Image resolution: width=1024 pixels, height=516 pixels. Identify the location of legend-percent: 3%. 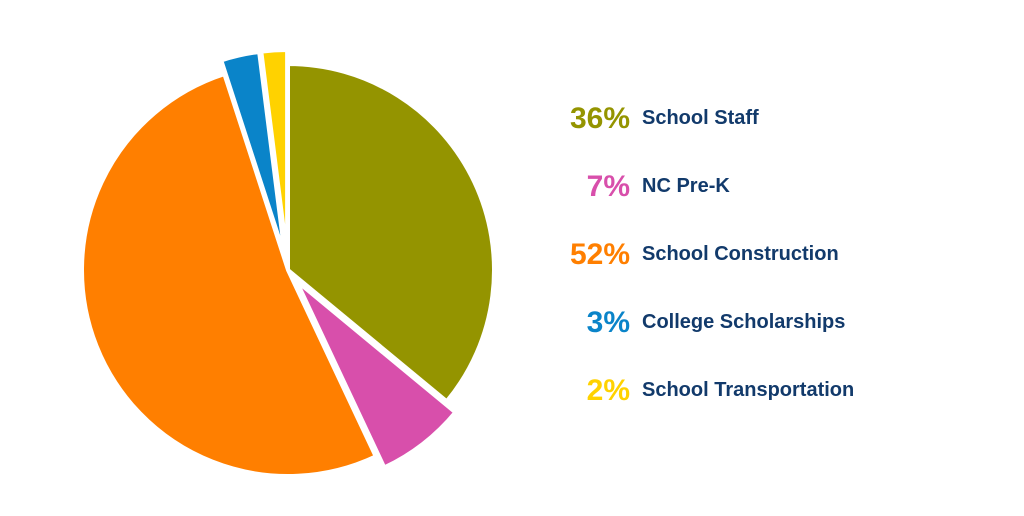
(608, 322).